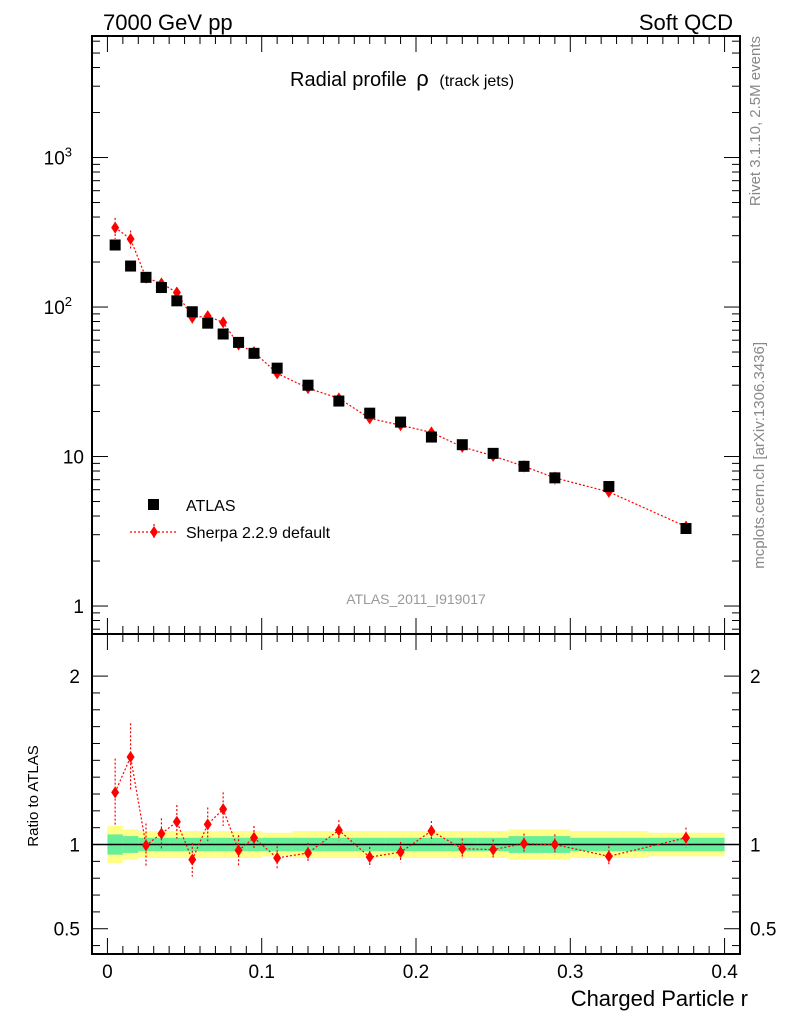 This screenshot has height=1024, width=786. Describe the element at coordinates (64, 381) in the screenshot. I see `main-y-tick-labels: 1 10 10² 10³` at that location.